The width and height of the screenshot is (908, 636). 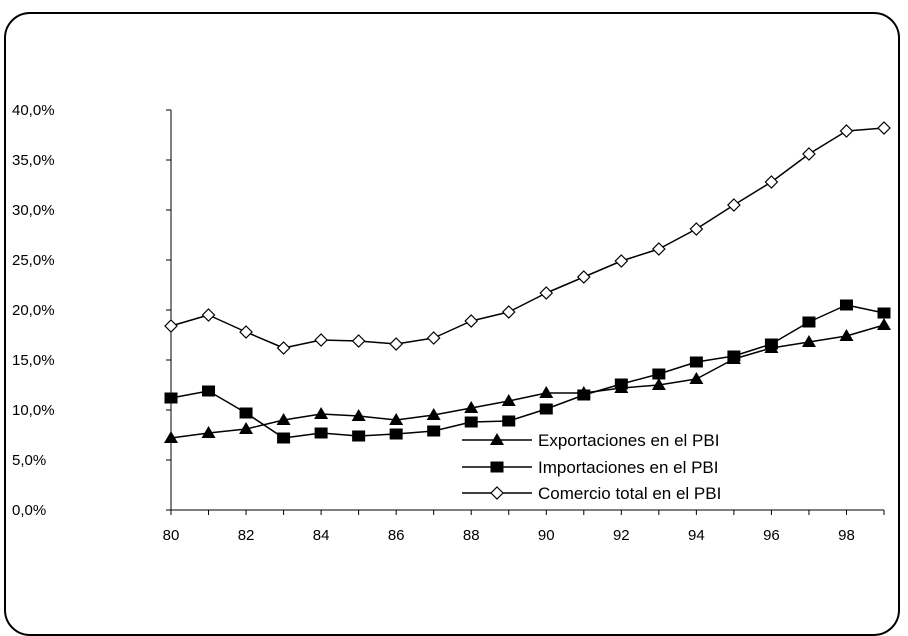 What do you see at coordinates (33, 260) in the screenshot?
I see `y-tick-label: 25,0%` at bounding box center [33, 260].